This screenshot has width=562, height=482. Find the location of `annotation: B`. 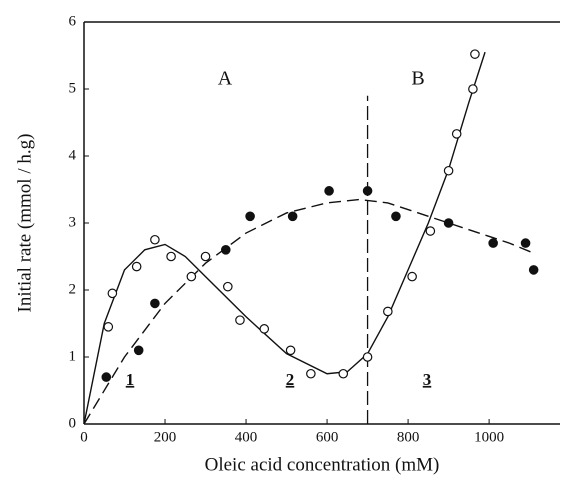

annotation: B is located at coordinates (417, 79).